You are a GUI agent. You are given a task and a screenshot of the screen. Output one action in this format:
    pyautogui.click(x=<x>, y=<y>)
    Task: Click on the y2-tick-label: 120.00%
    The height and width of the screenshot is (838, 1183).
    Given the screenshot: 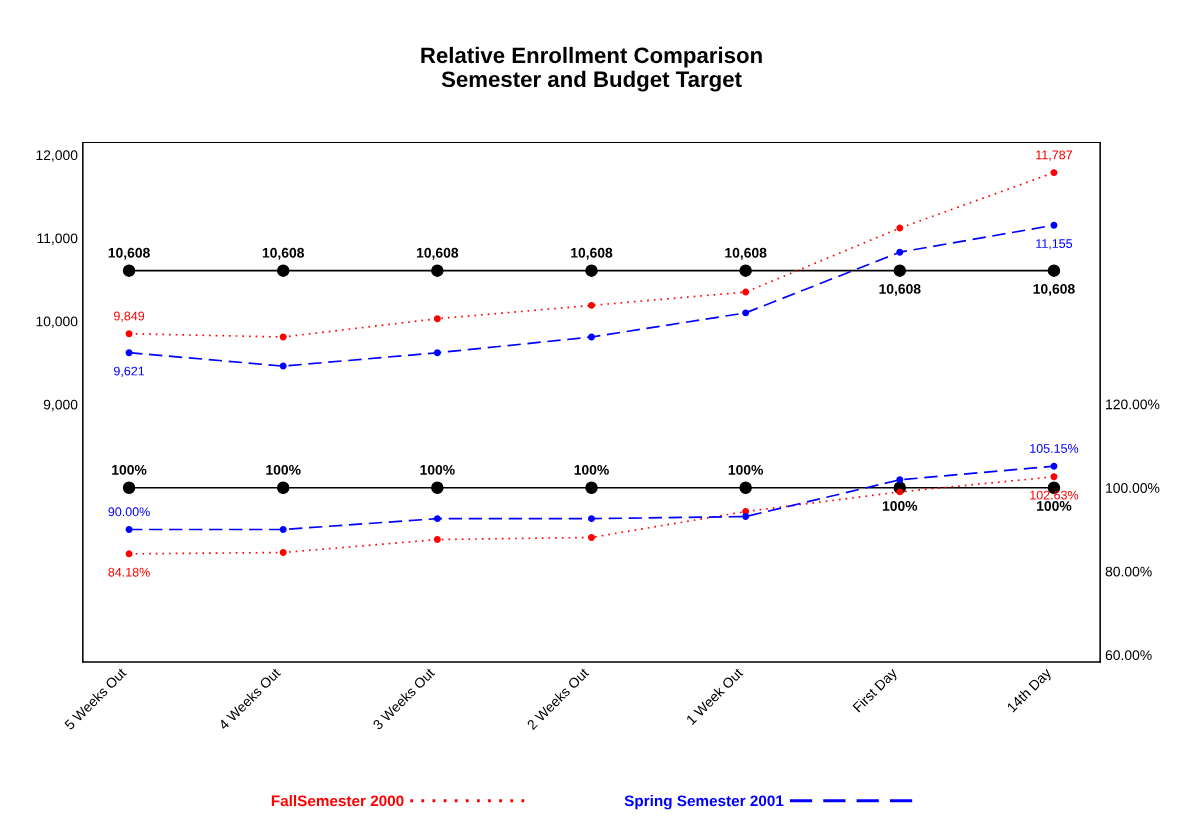 What is the action you would take?
    pyautogui.click(x=1133, y=404)
    